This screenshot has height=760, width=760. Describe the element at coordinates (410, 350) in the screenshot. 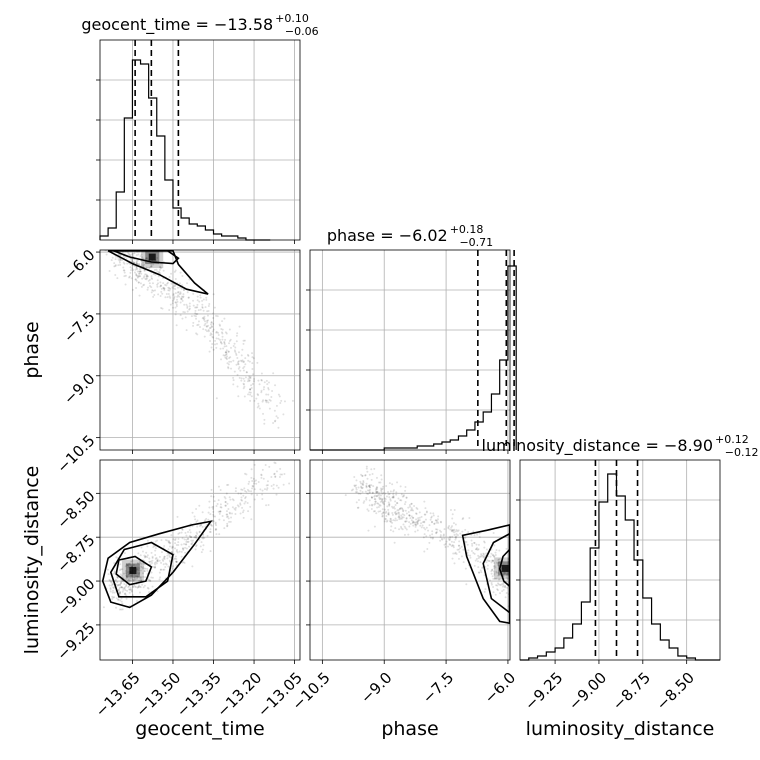

I see `frame-hist-phase` at that location.